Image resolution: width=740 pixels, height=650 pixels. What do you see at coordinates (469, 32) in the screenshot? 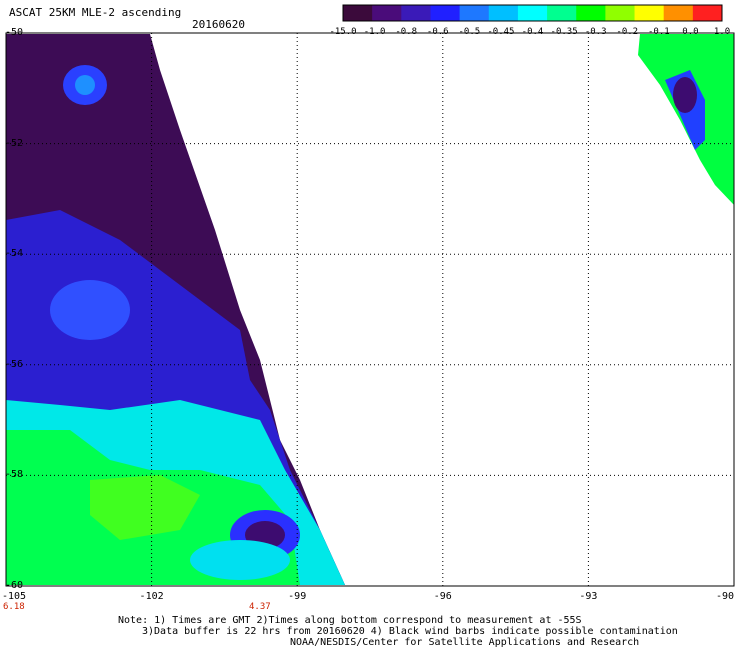
I see `colorbar-label: -0.5` at bounding box center [469, 32].